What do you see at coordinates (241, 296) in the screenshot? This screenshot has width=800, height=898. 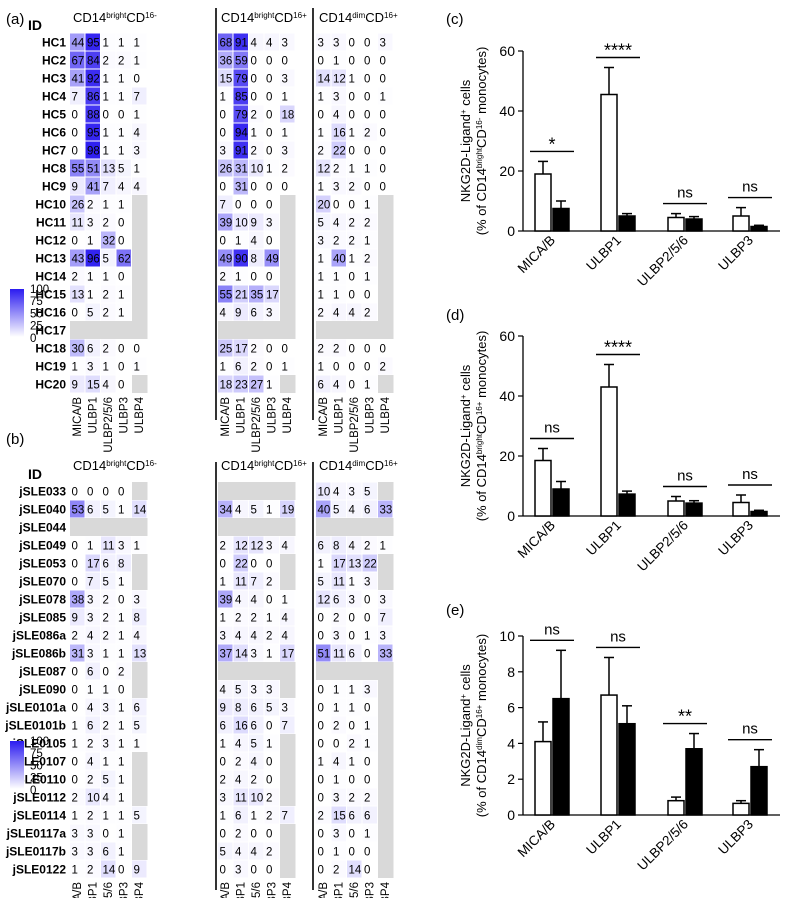 I see `heat-cell-value: 21` at bounding box center [241, 296].